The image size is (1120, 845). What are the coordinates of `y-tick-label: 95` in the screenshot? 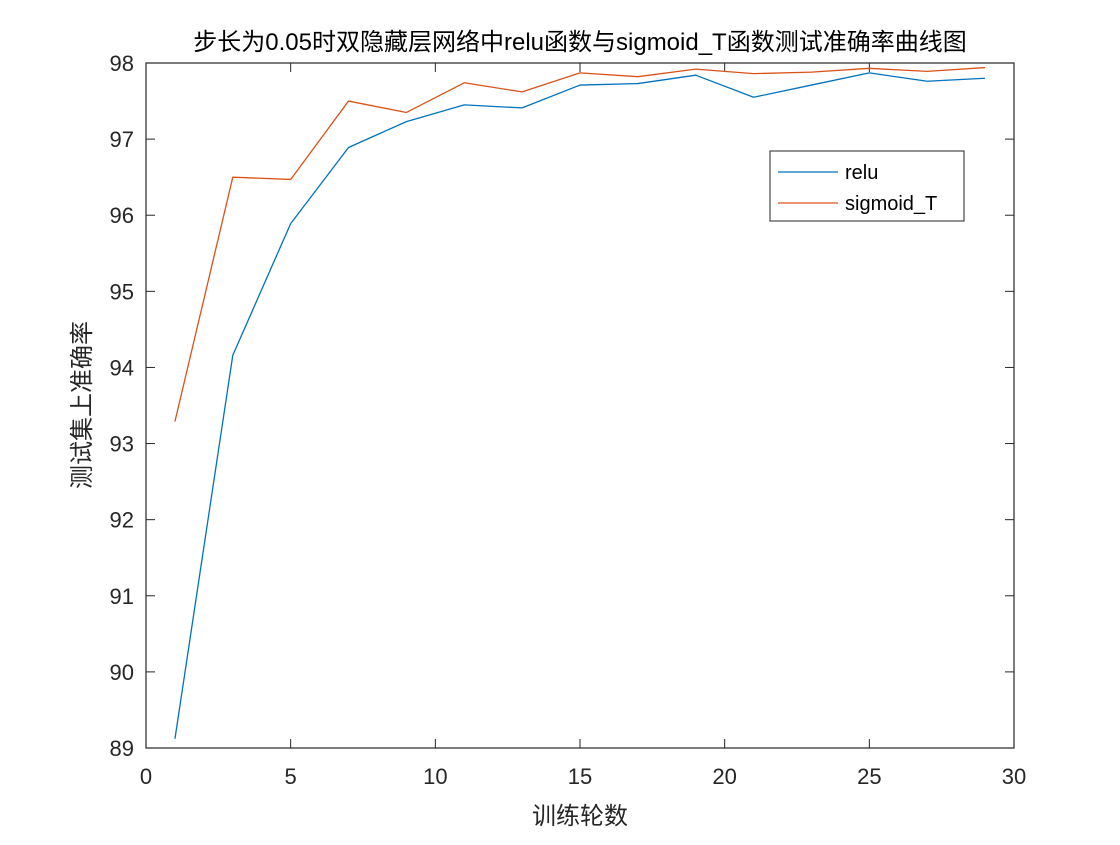 It's located at (122, 291).